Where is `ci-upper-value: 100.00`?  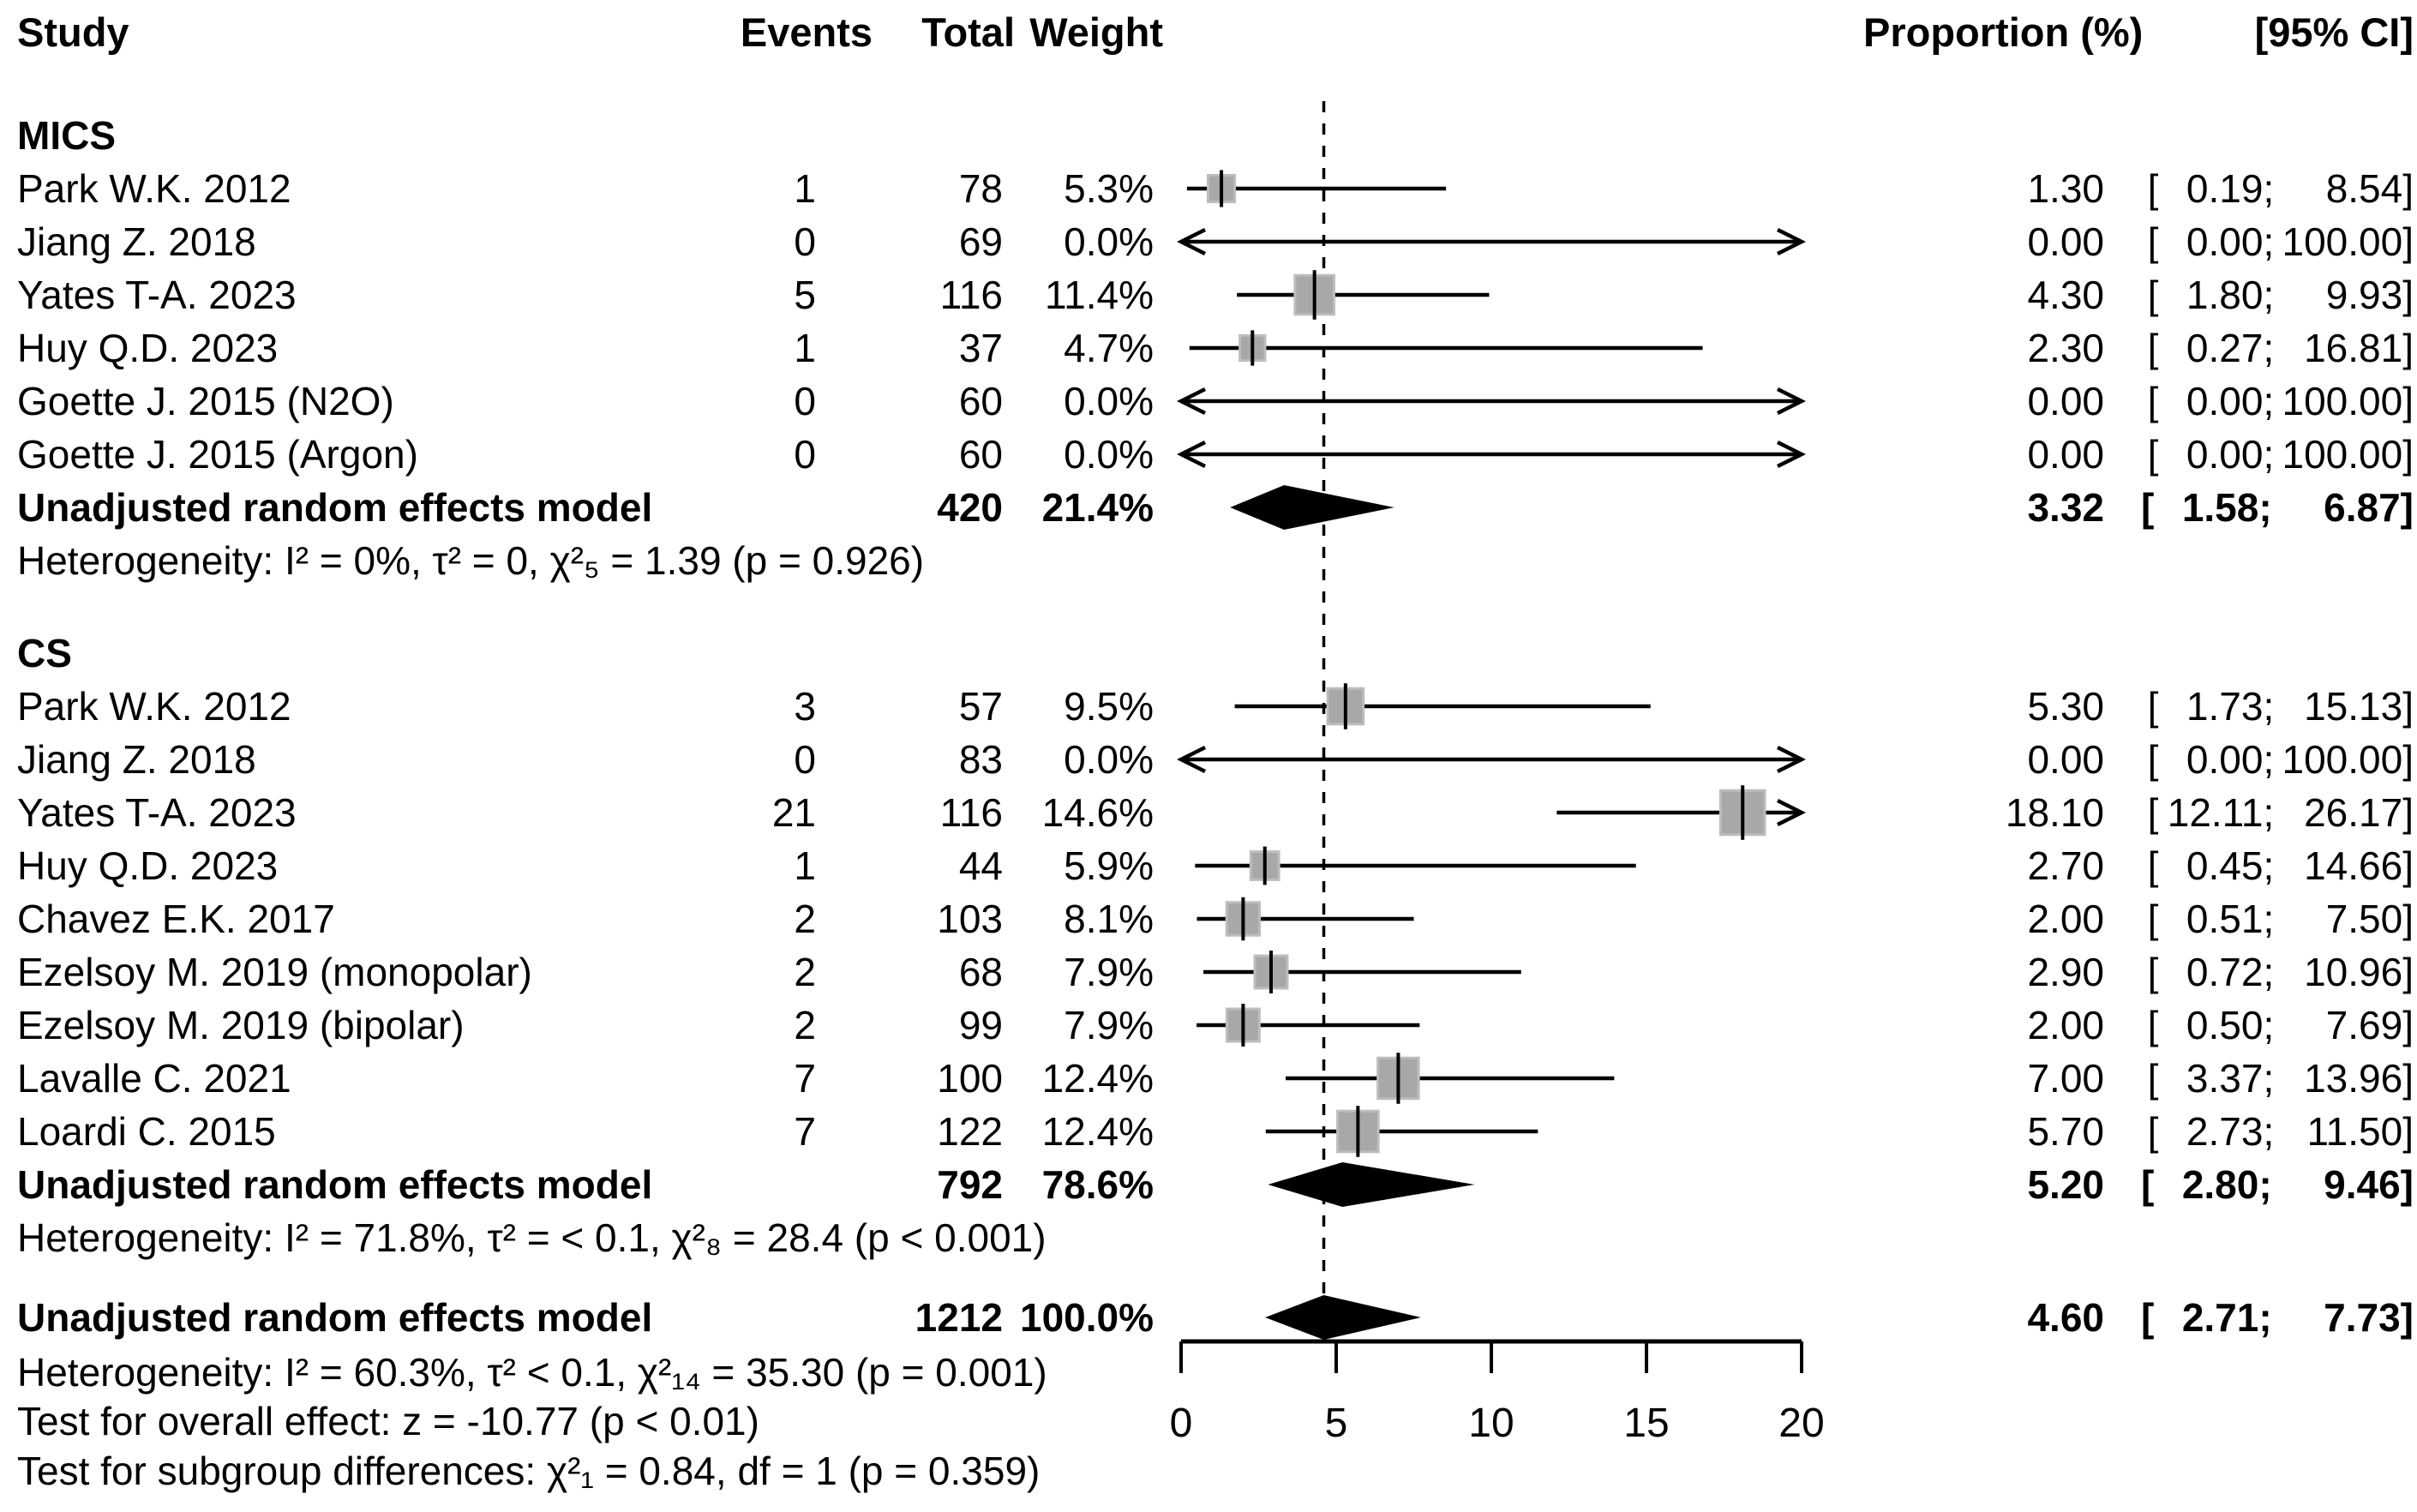 ci-upper-value: 100.00 is located at coordinates (2342, 241).